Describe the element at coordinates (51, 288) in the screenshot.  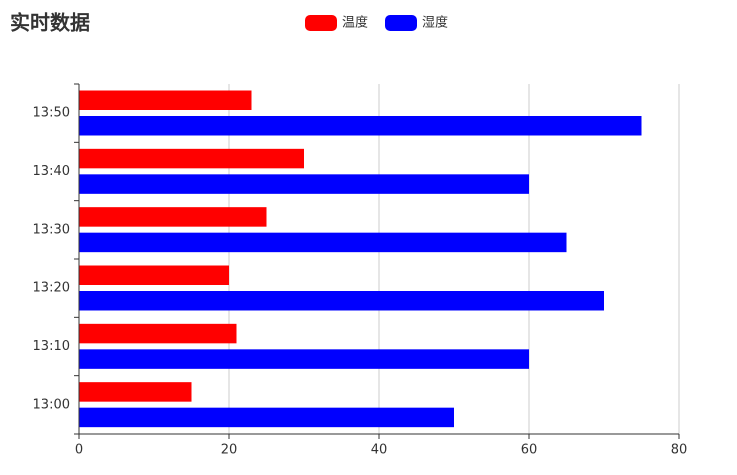
I see `y-tick-label: 13:20` at that location.